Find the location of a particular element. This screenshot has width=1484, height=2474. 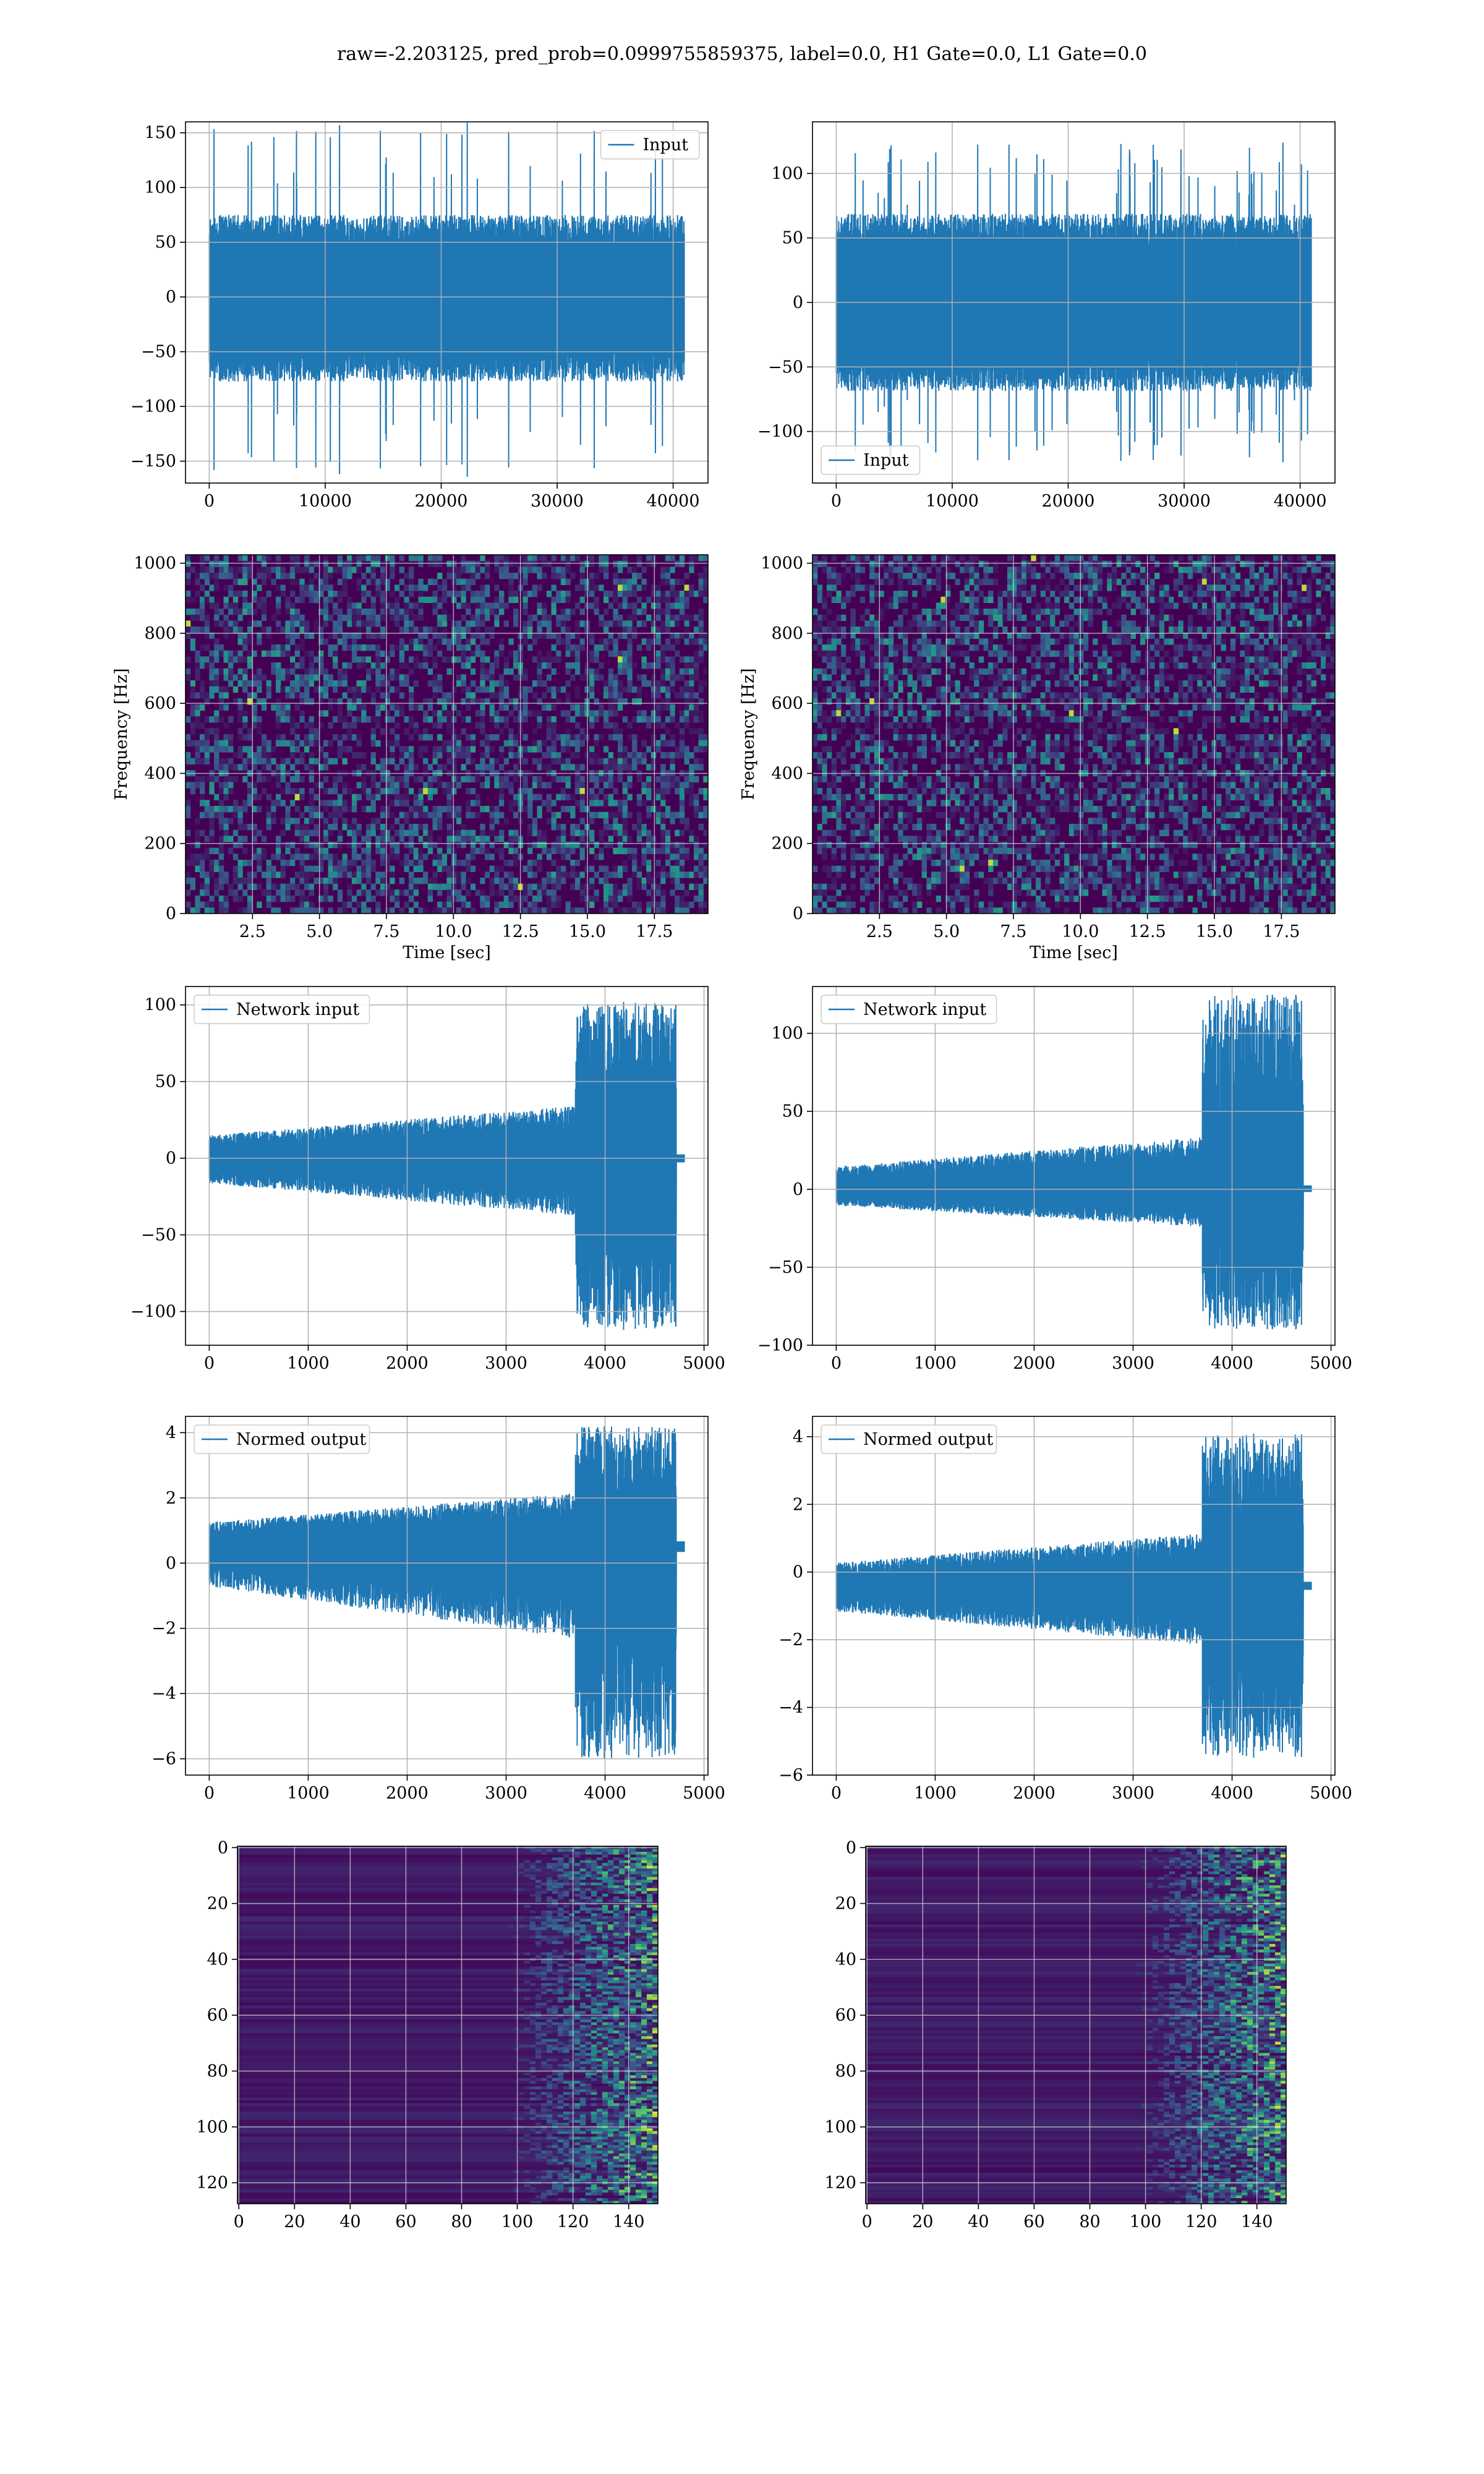

x-tick-label: 10000 is located at coordinates (952, 501).